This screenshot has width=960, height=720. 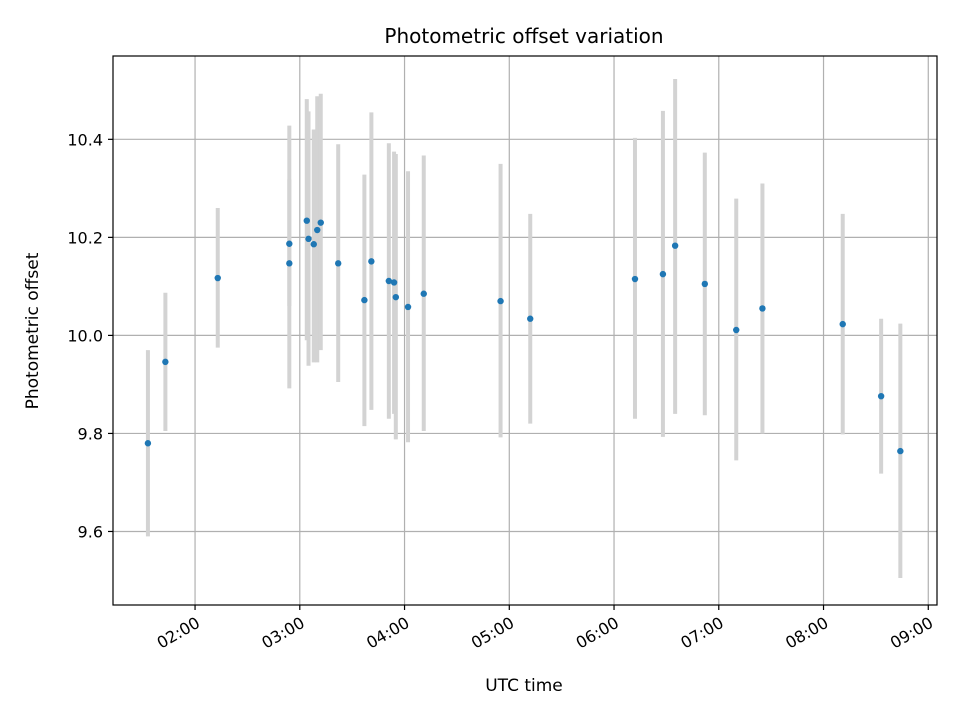 What do you see at coordinates (85, 335) in the screenshot?
I see `y-tick-label: 10.0` at bounding box center [85, 335].